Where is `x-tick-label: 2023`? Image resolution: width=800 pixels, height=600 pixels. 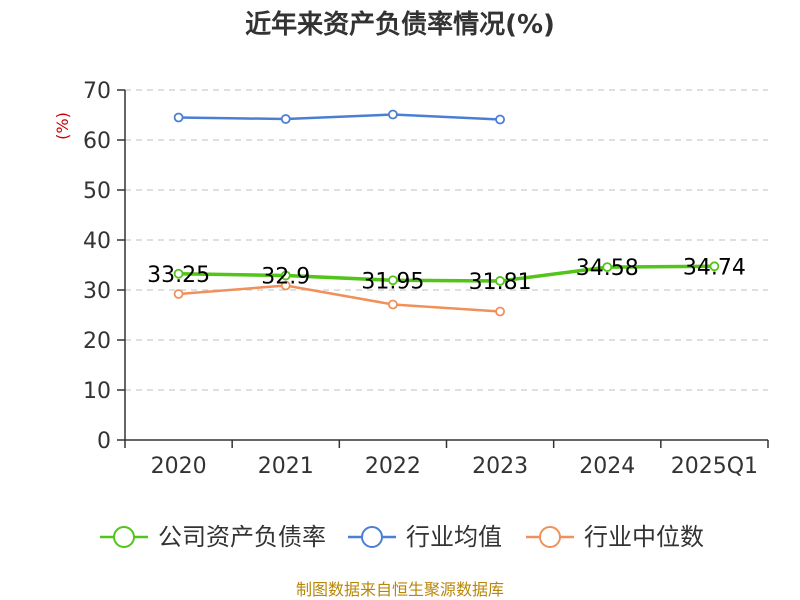 x-tick-label: 2023 is located at coordinates (500, 466).